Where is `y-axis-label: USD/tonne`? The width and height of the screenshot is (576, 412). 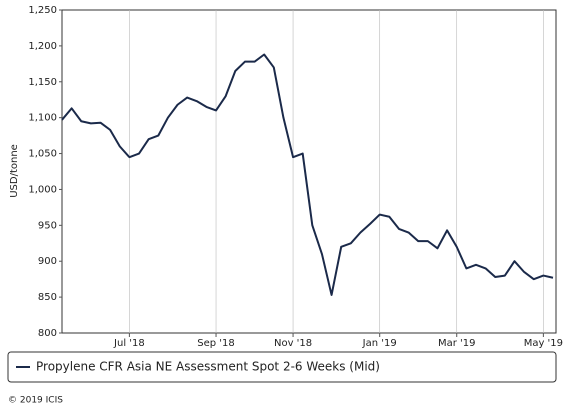 y-axis-label: USD/tonne is located at coordinates (14, 171).